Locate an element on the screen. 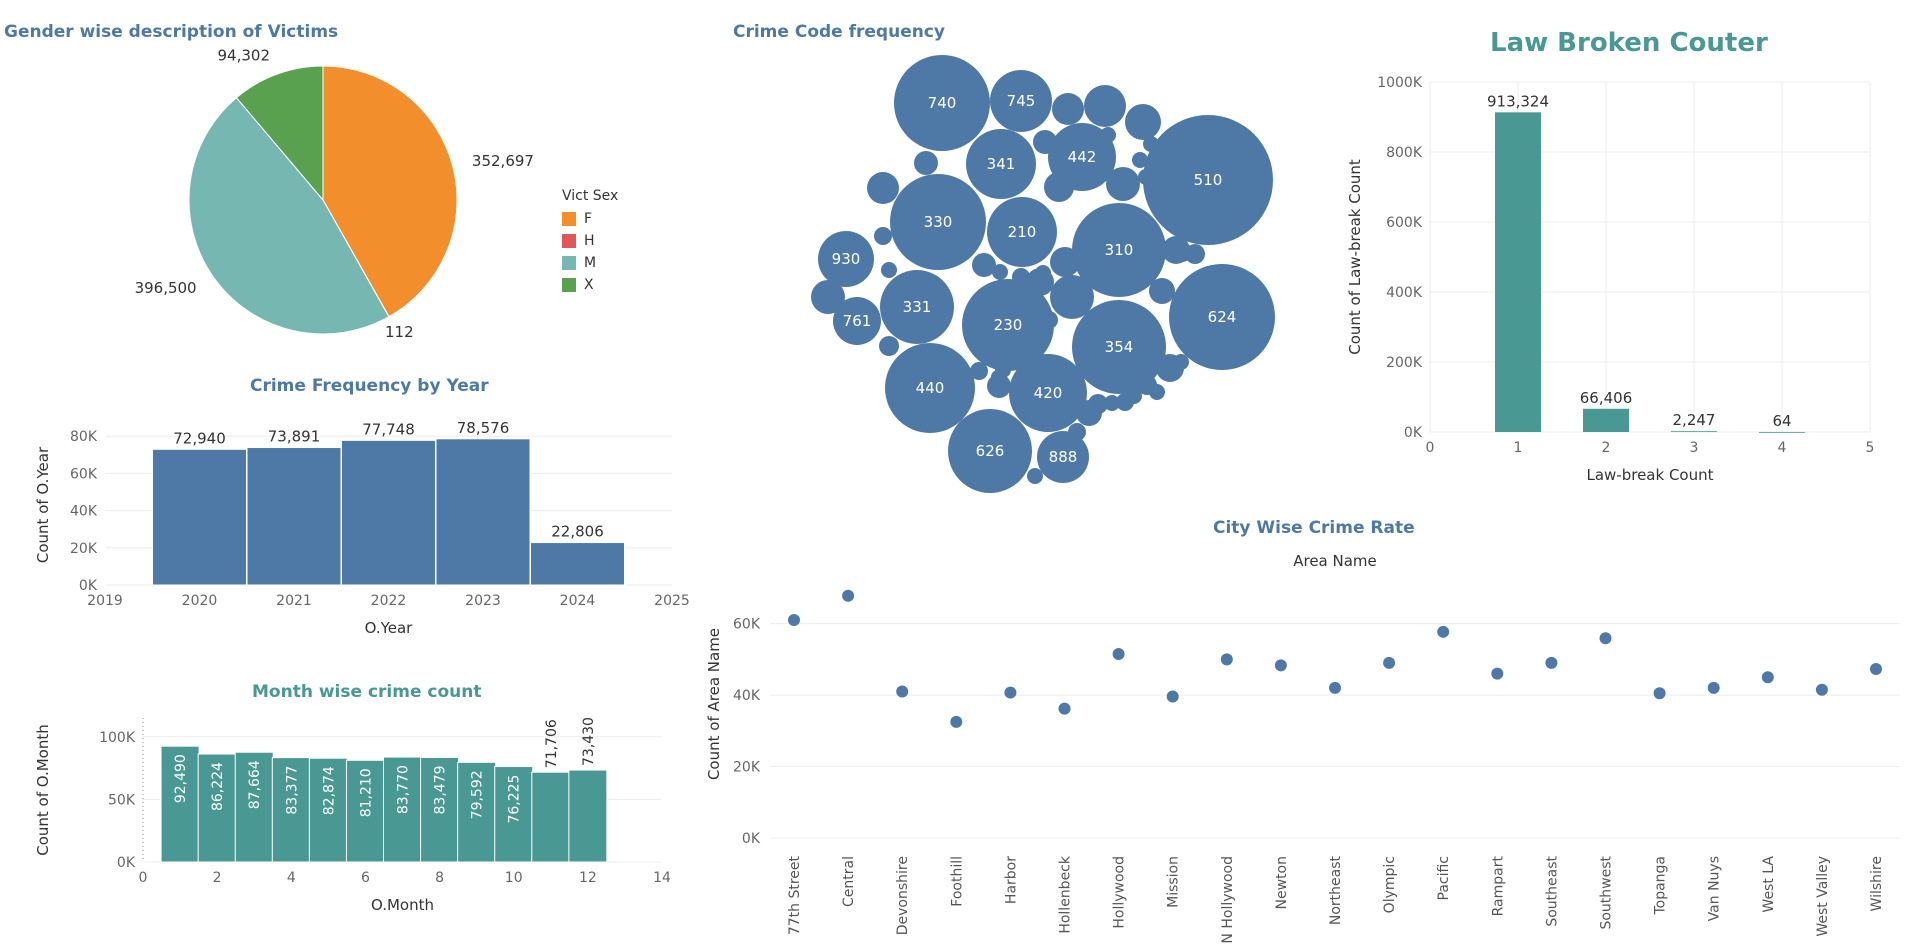  scatter-point-west-la is located at coordinates (1767, 677).